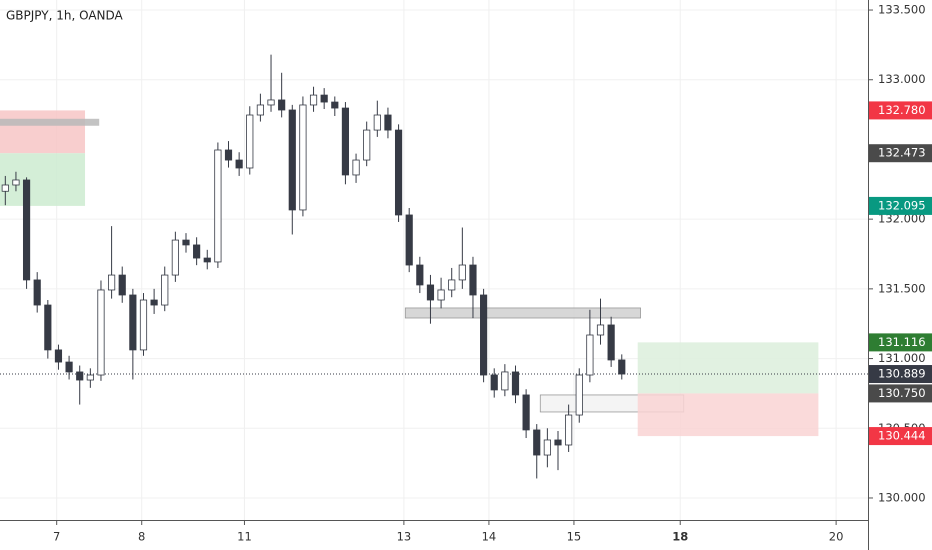 This screenshot has width=932, height=550. I want to click on price-label: 130.444, so click(902, 436).